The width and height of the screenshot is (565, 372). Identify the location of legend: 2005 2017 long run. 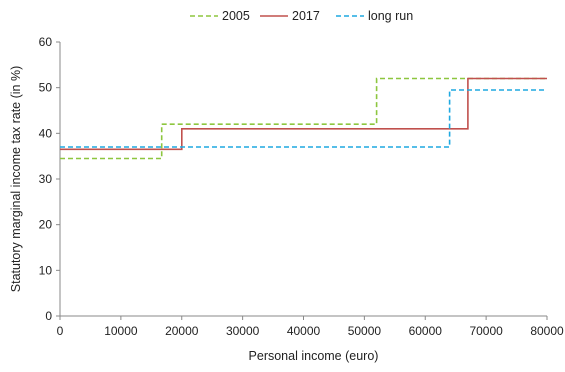
(301, 16).